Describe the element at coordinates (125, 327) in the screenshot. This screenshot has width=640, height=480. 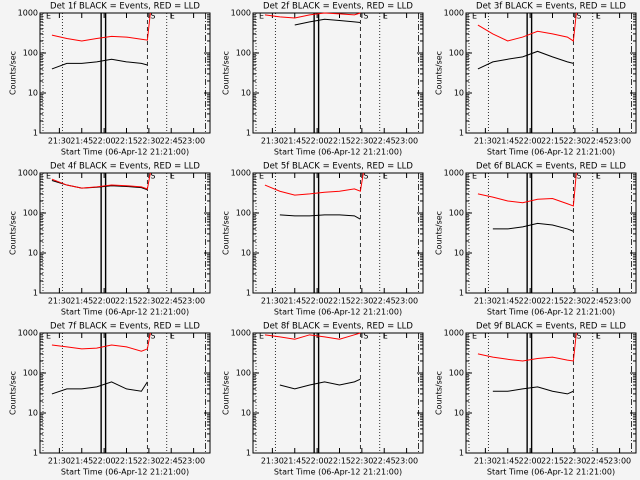
I see `chart-title: Det 7f BLACK = Events, RED = LLD` at that location.